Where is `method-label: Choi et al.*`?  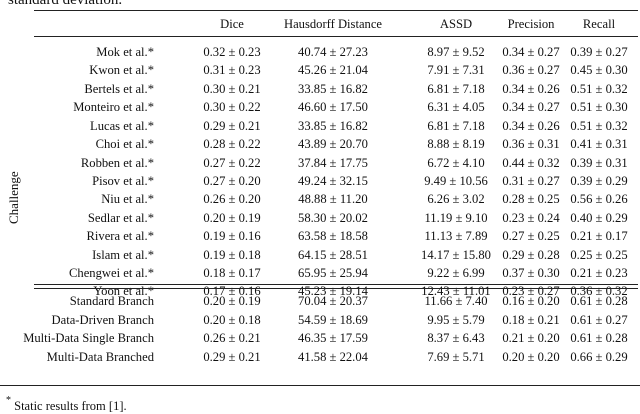
method-label: Choi et al.* is located at coordinates (124, 144).